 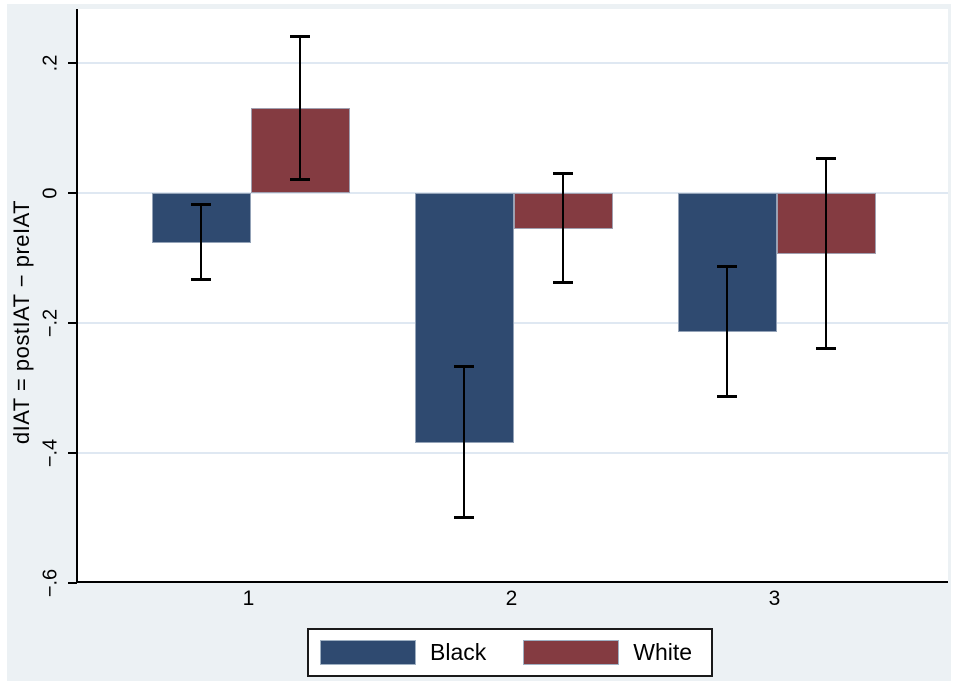 What do you see at coordinates (774, 598) in the screenshot?
I see `x-tick-label: 3` at bounding box center [774, 598].